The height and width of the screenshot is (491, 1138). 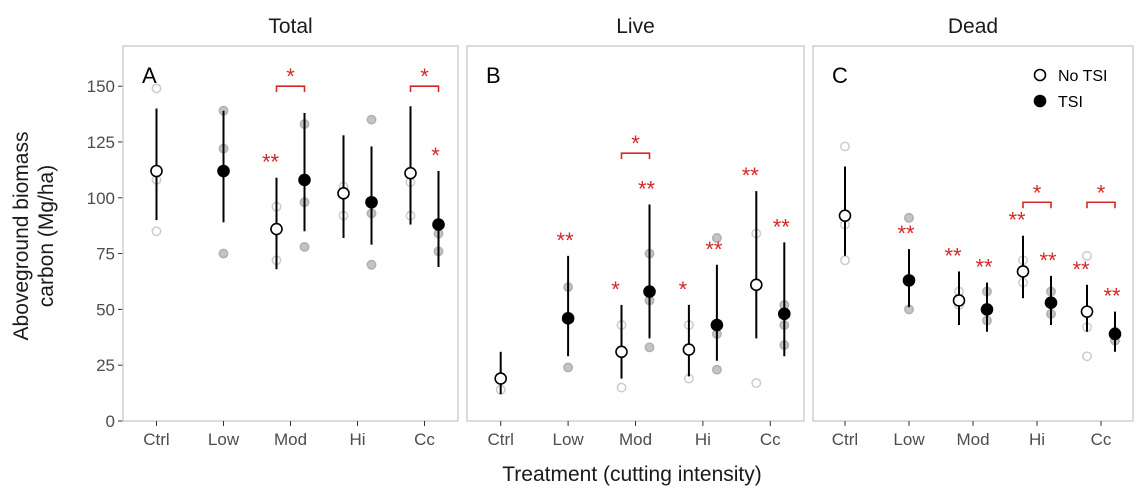 What do you see at coordinates (149, 75) in the screenshot?
I see `panel-letter: A` at bounding box center [149, 75].